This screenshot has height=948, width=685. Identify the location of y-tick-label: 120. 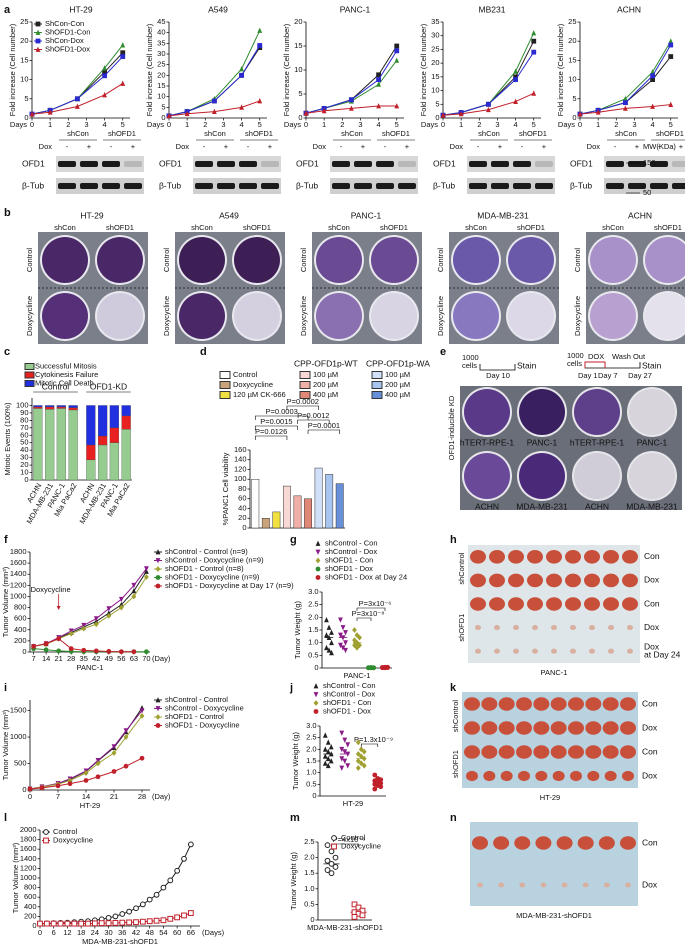
(240, 468).